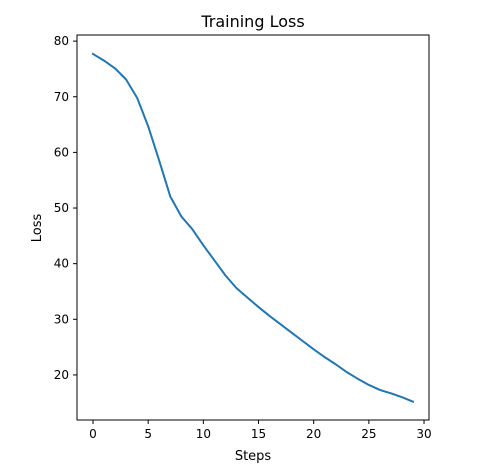 This screenshot has width=477, height=470. I want to click on y-axis-label: Loss, so click(37, 228).